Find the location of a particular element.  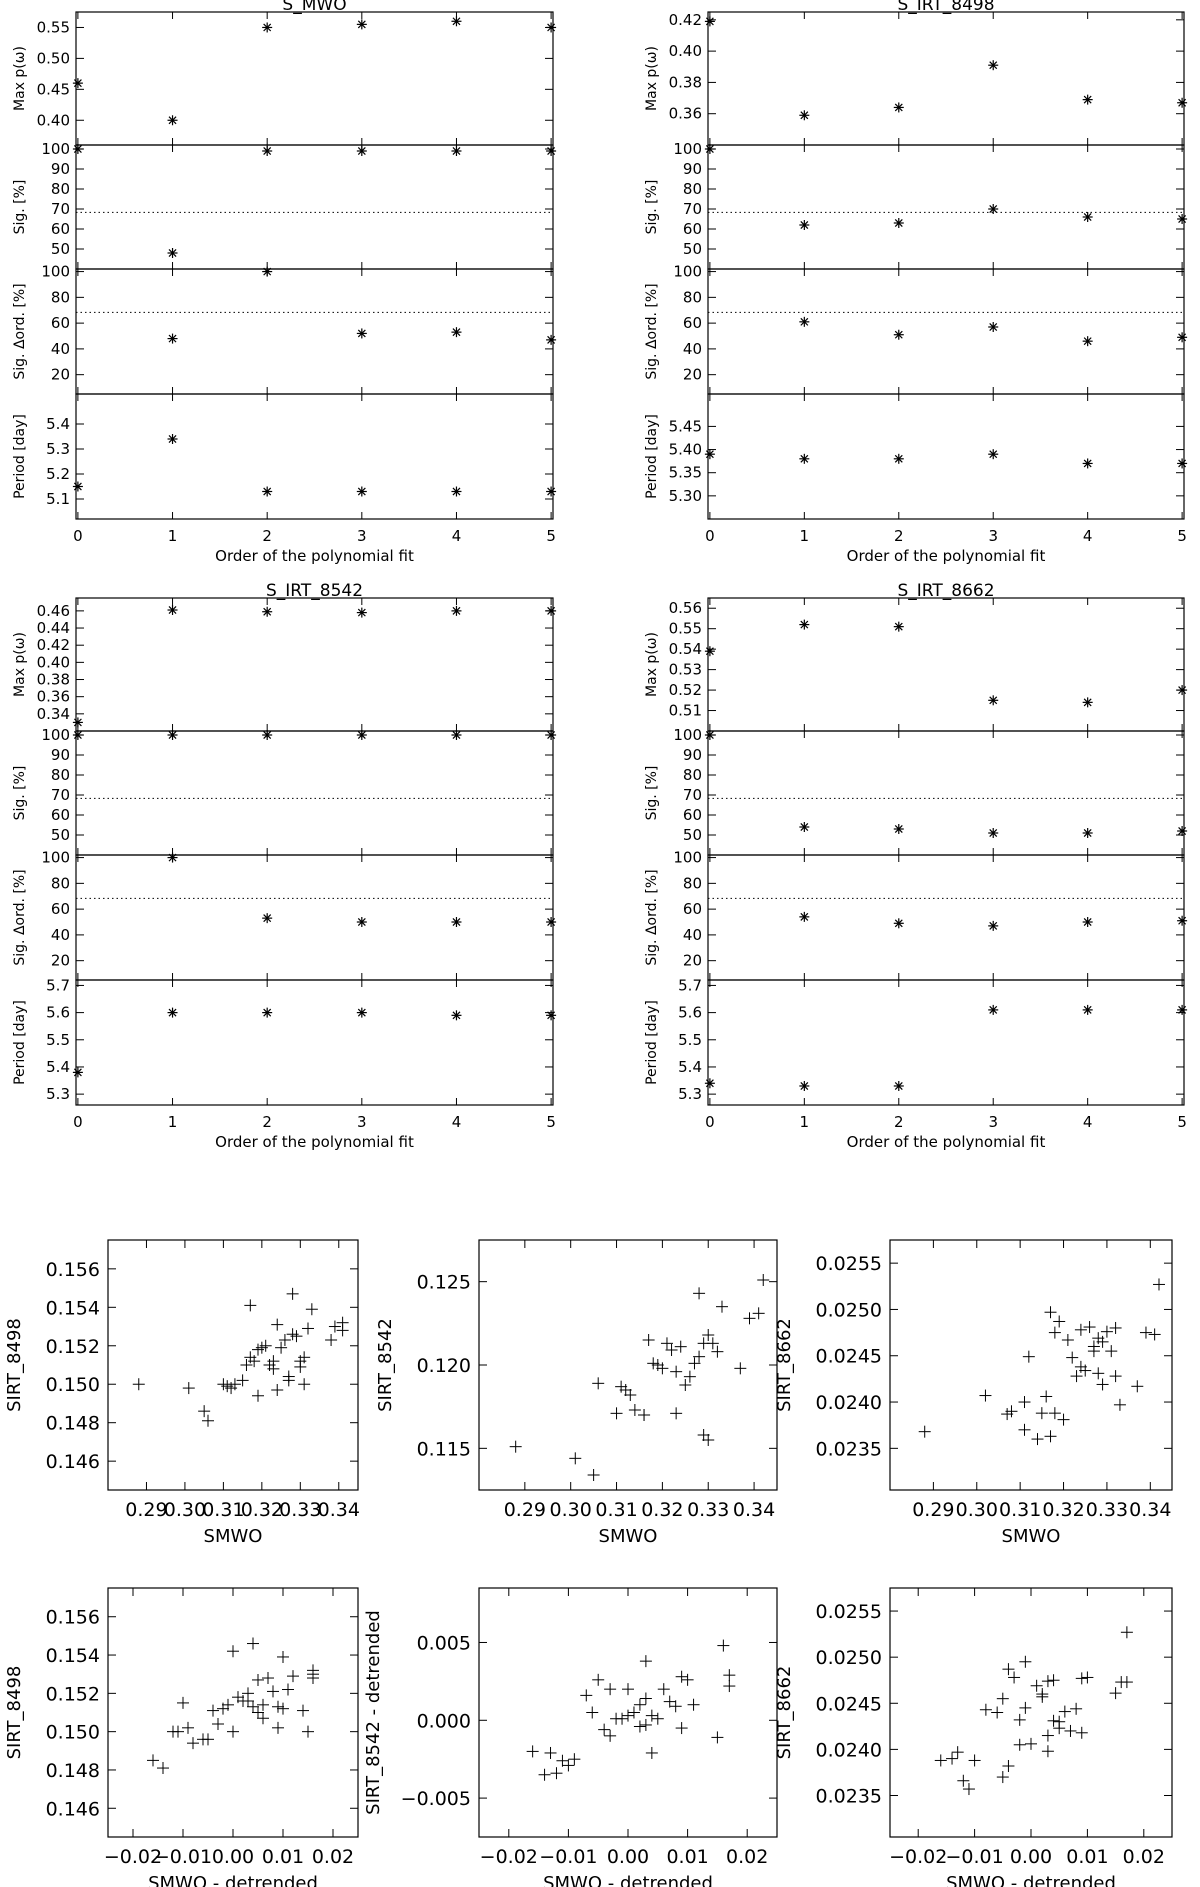

y-tick-label: 5.7 is located at coordinates (58, 985).